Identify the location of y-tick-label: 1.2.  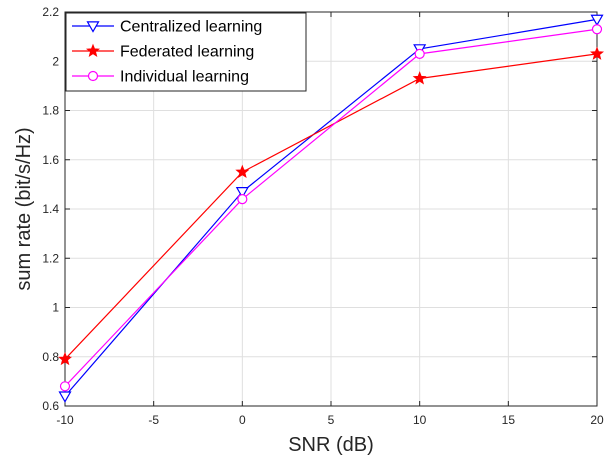
(50, 258).